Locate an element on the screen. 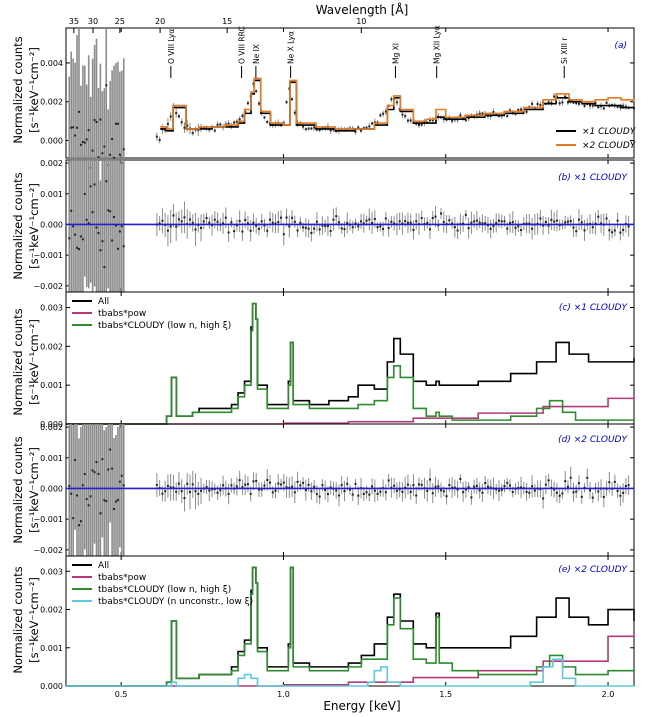  x-tick-label: 0.5 is located at coordinates (121, 694).